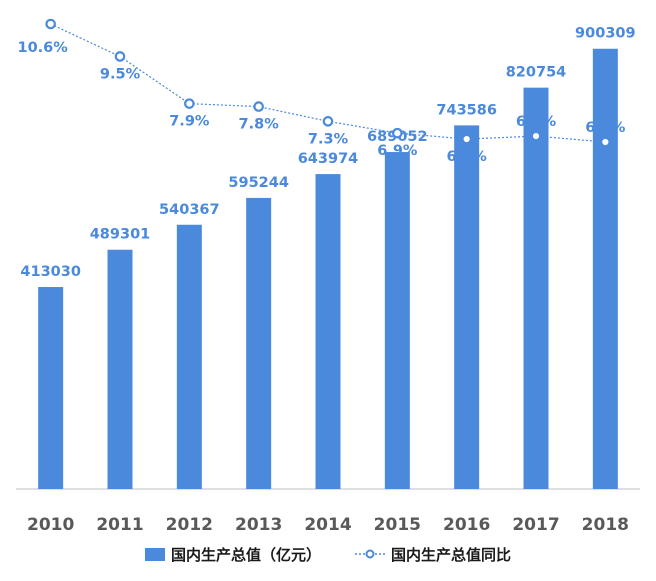 The height and width of the screenshot is (581, 656). Describe the element at coordinates (466, 110) in the screenshot. I see `bar-value-label: 743586` at that location.